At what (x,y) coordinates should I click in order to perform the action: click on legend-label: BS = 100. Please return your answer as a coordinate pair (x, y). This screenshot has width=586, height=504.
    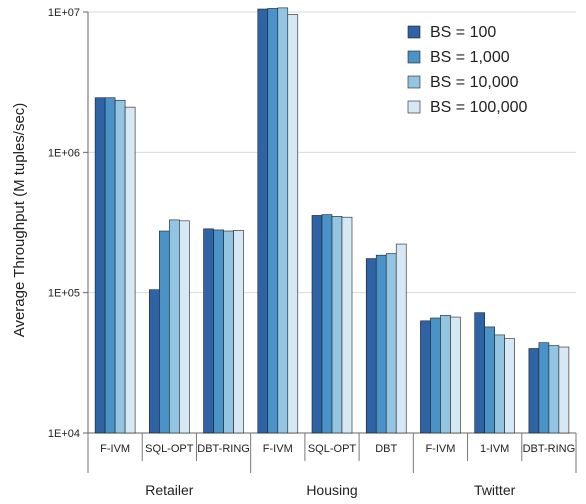
    Looking at the image, I should click on (463, 32).